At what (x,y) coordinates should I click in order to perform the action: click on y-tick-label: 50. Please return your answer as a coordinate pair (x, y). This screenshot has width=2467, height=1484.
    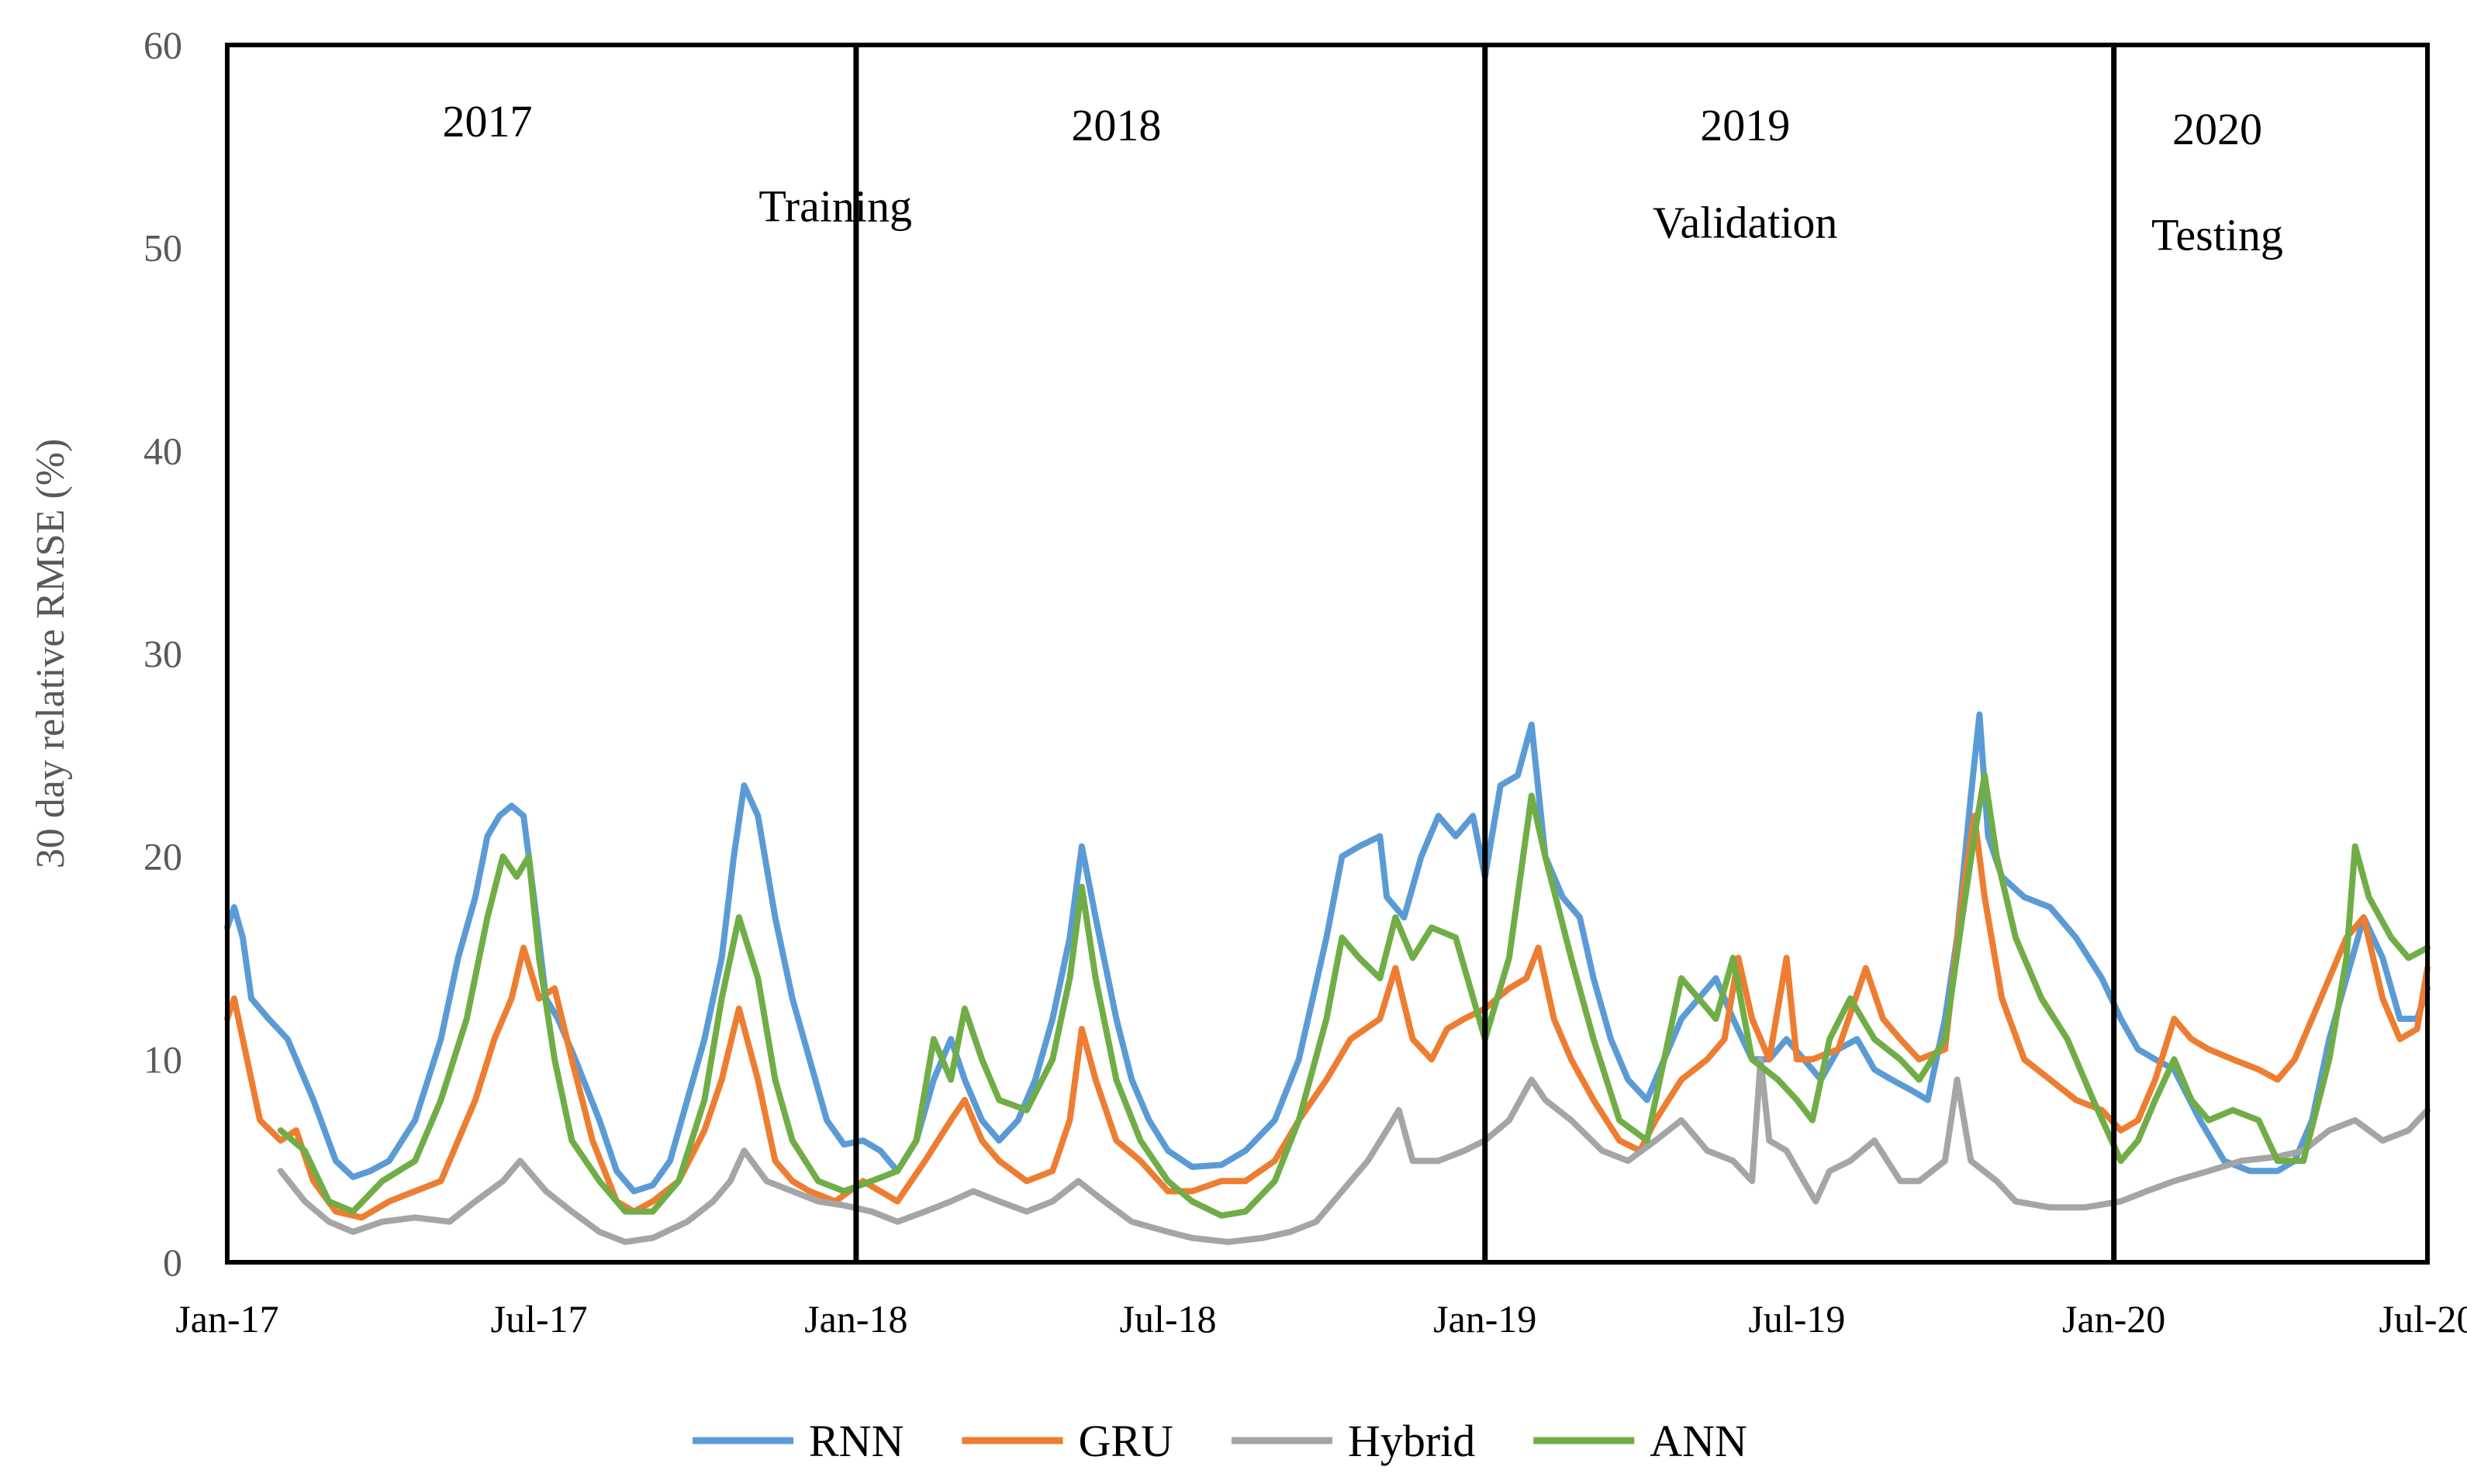
    Looking at the image, I should click on (162, 248).